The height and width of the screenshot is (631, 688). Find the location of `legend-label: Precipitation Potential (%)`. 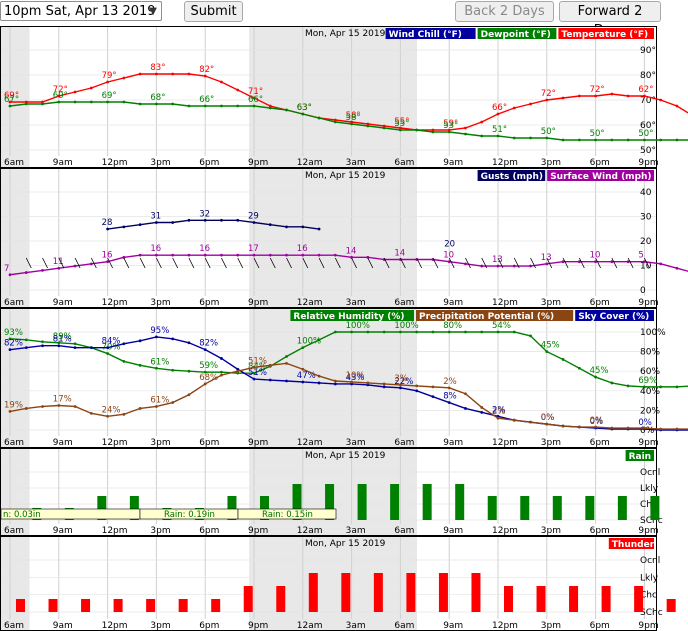

legend-label: Precipitation Potential (%) is located at coordinates (486, 317).